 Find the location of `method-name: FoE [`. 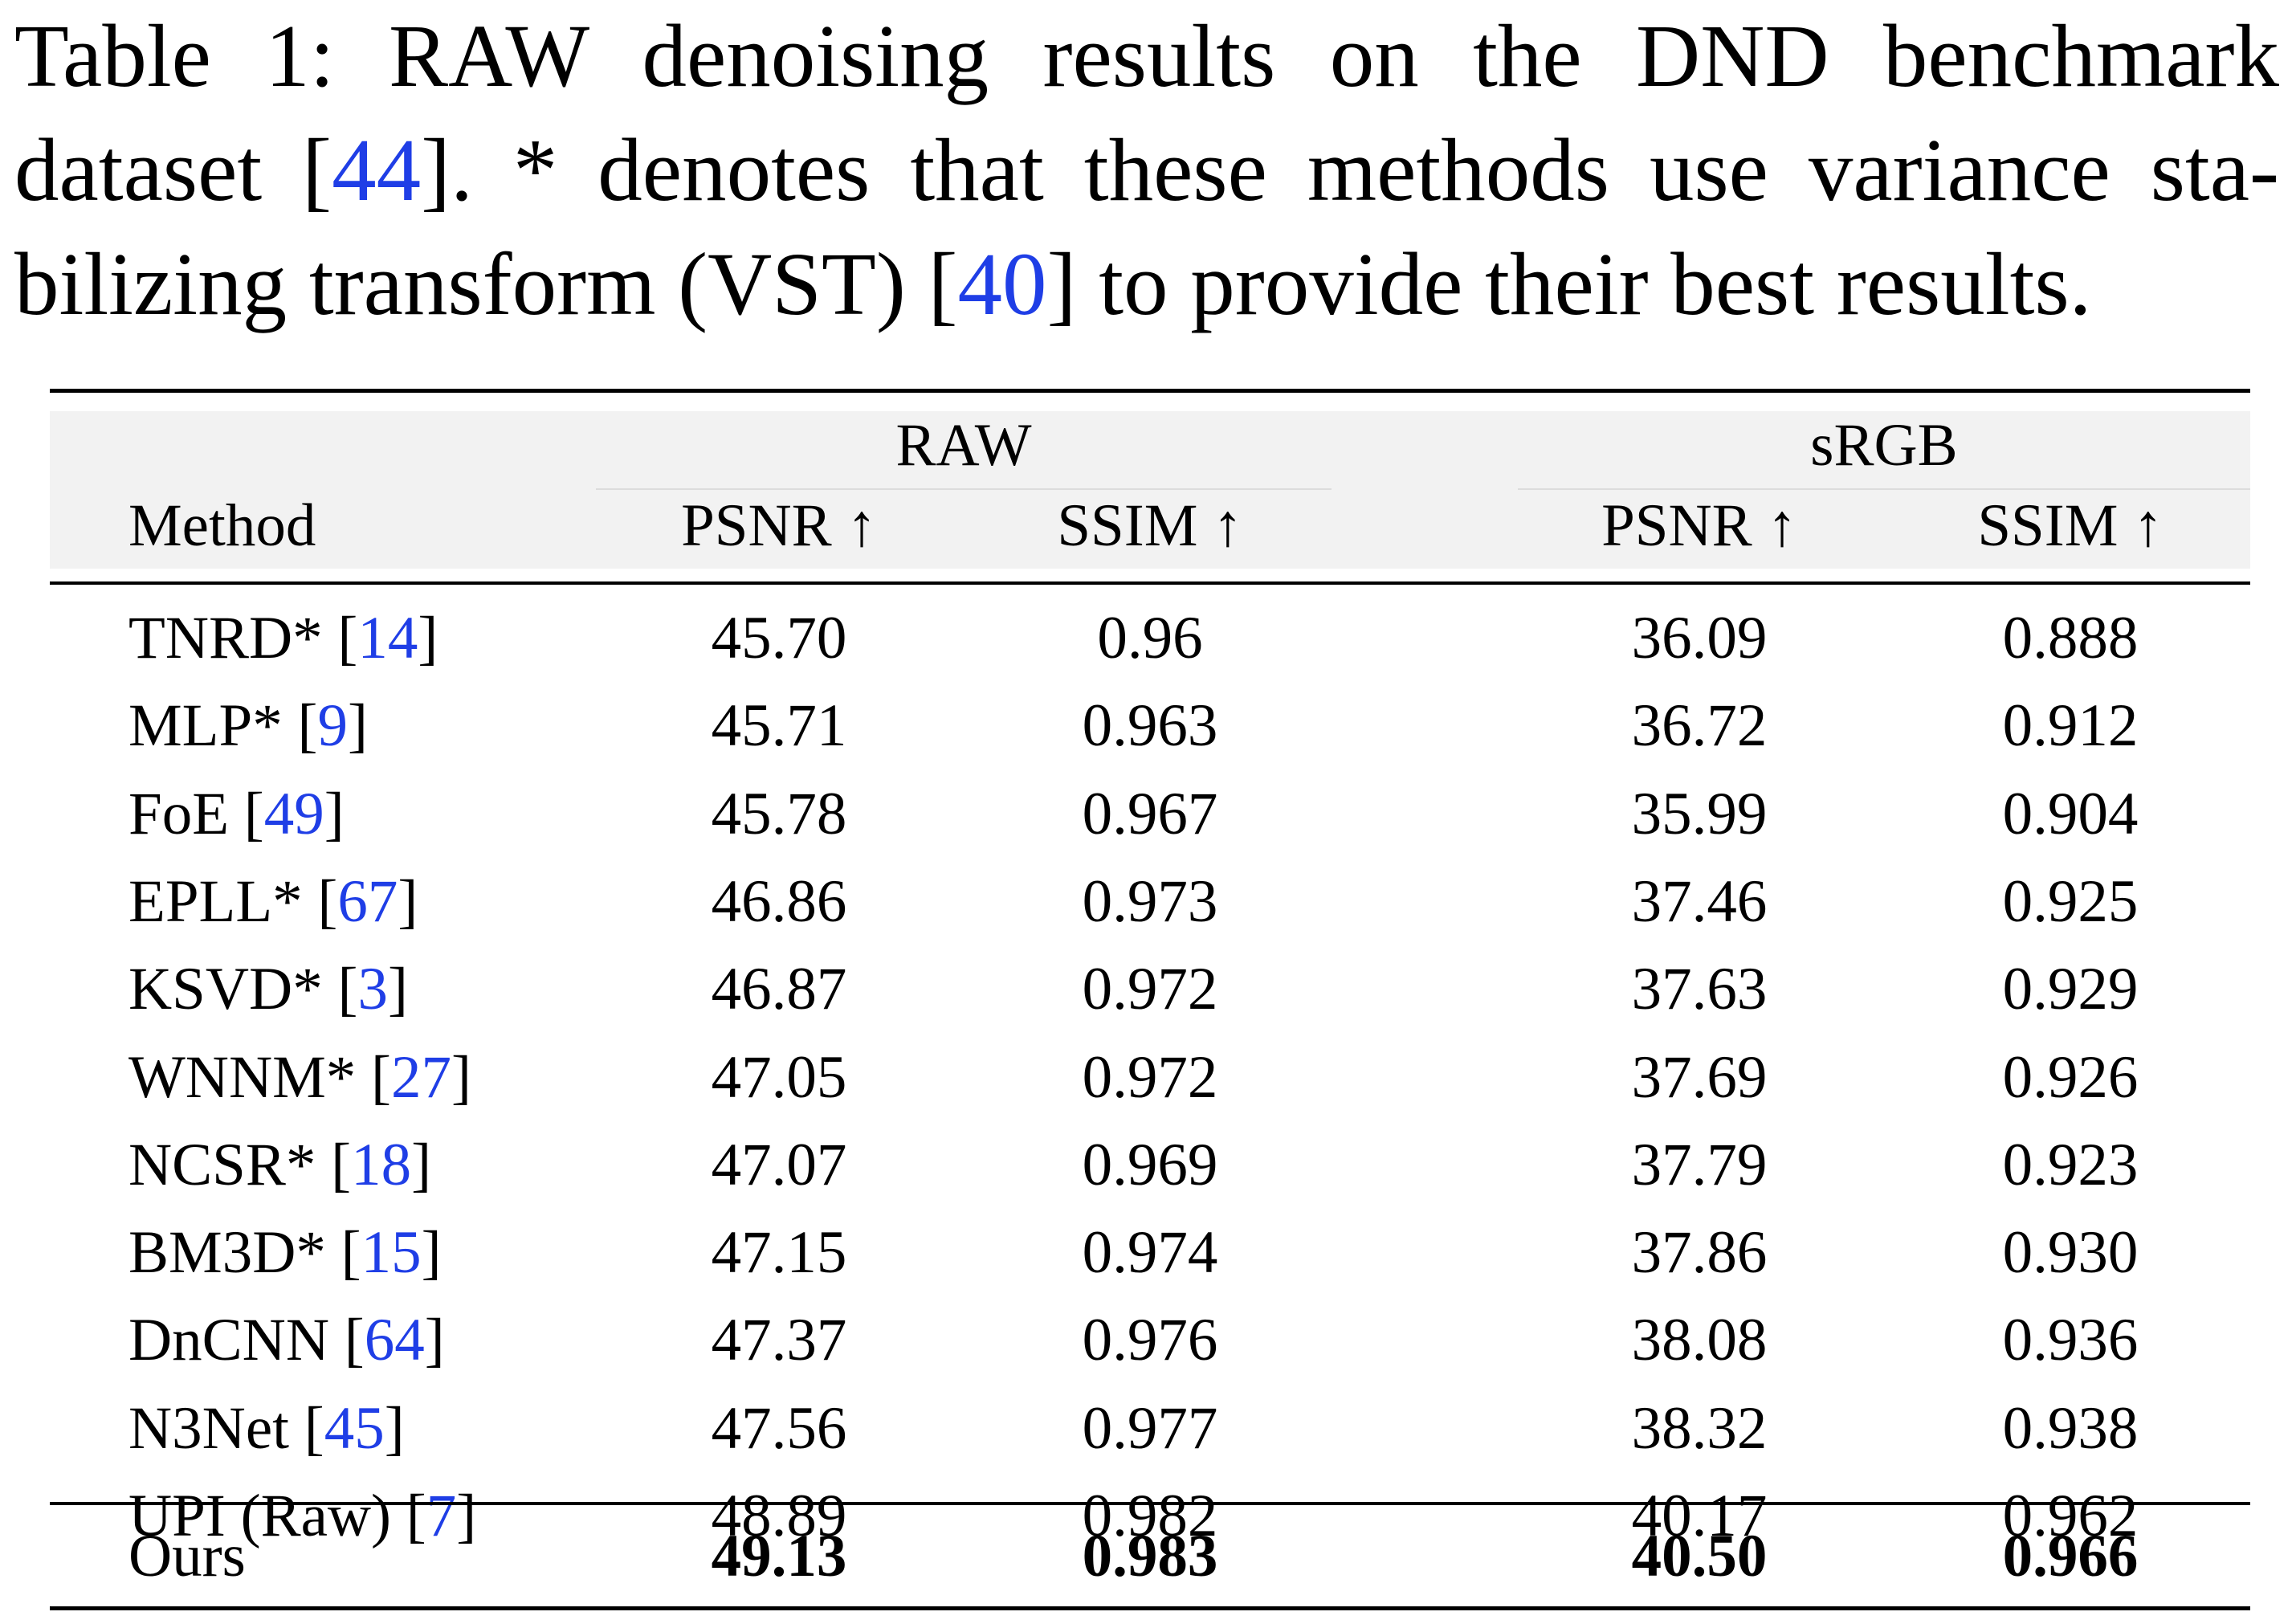

method-name: FoE [ is located at coordinates (196, 814).